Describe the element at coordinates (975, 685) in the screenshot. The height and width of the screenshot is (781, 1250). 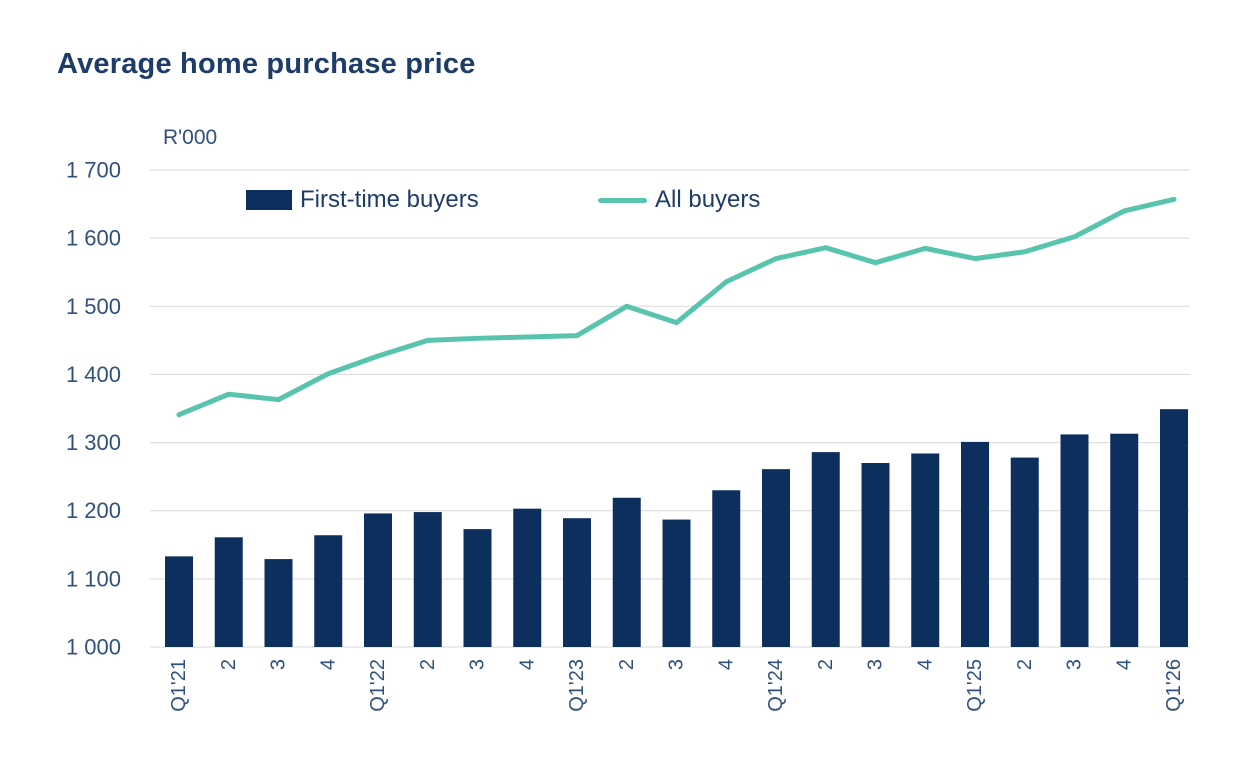
I see `x-tick-label: Q1'25` at that location.